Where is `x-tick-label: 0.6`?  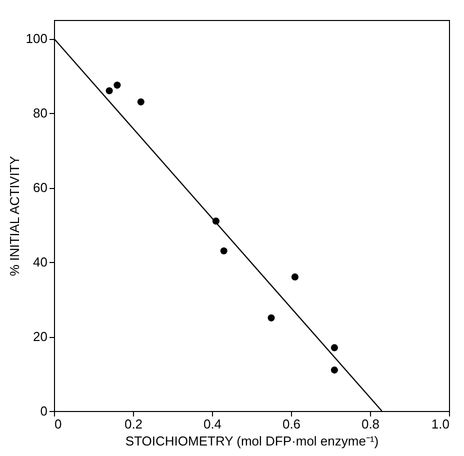
x-tick-label: 0.6 is located at coordinates (291, 424).